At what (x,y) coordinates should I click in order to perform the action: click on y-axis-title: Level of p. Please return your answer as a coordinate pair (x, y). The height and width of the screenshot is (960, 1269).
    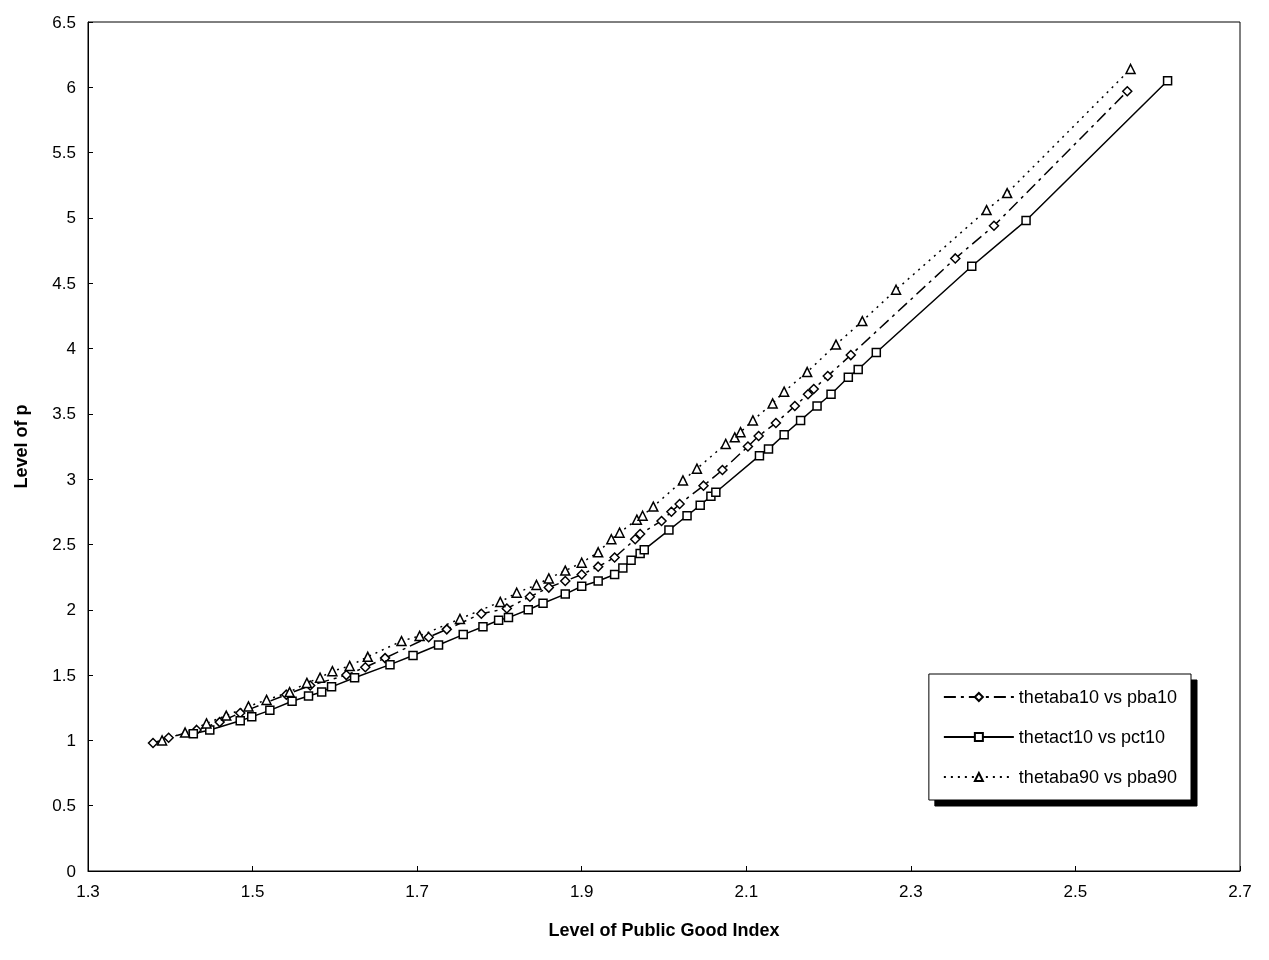
    Looking at the image, I should click on (21, 446).